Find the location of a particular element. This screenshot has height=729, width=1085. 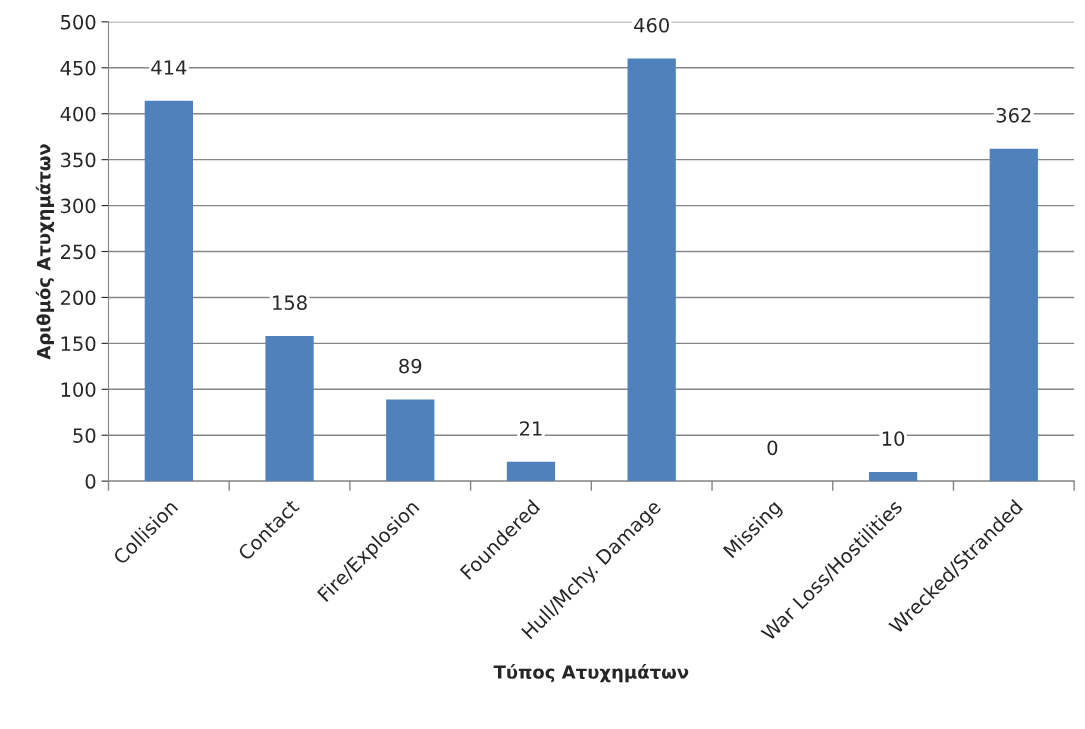

data-label: 89 is located at coordinates (410, 366).